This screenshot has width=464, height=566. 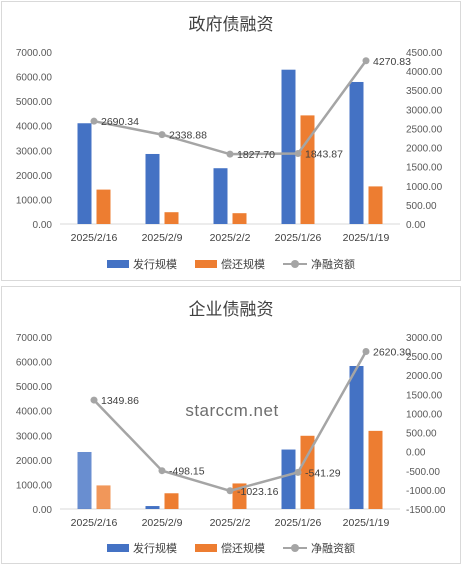 What do you see at coordinates (324, 155) in the screenshot?
I see `data-label-net-financing: 1843.87` at bounding box center [324, 155].